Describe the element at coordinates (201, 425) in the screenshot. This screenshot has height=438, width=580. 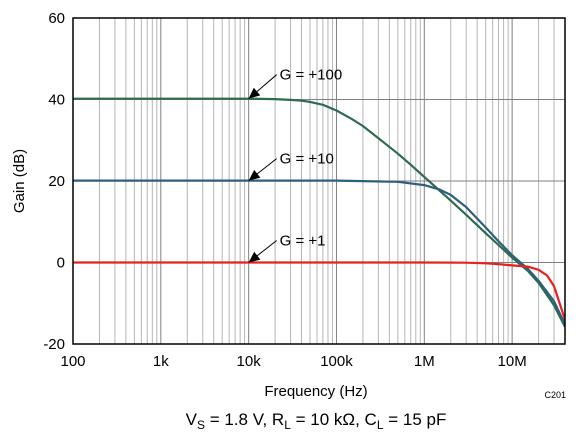
I see `cond-sub-s: S` at that location.